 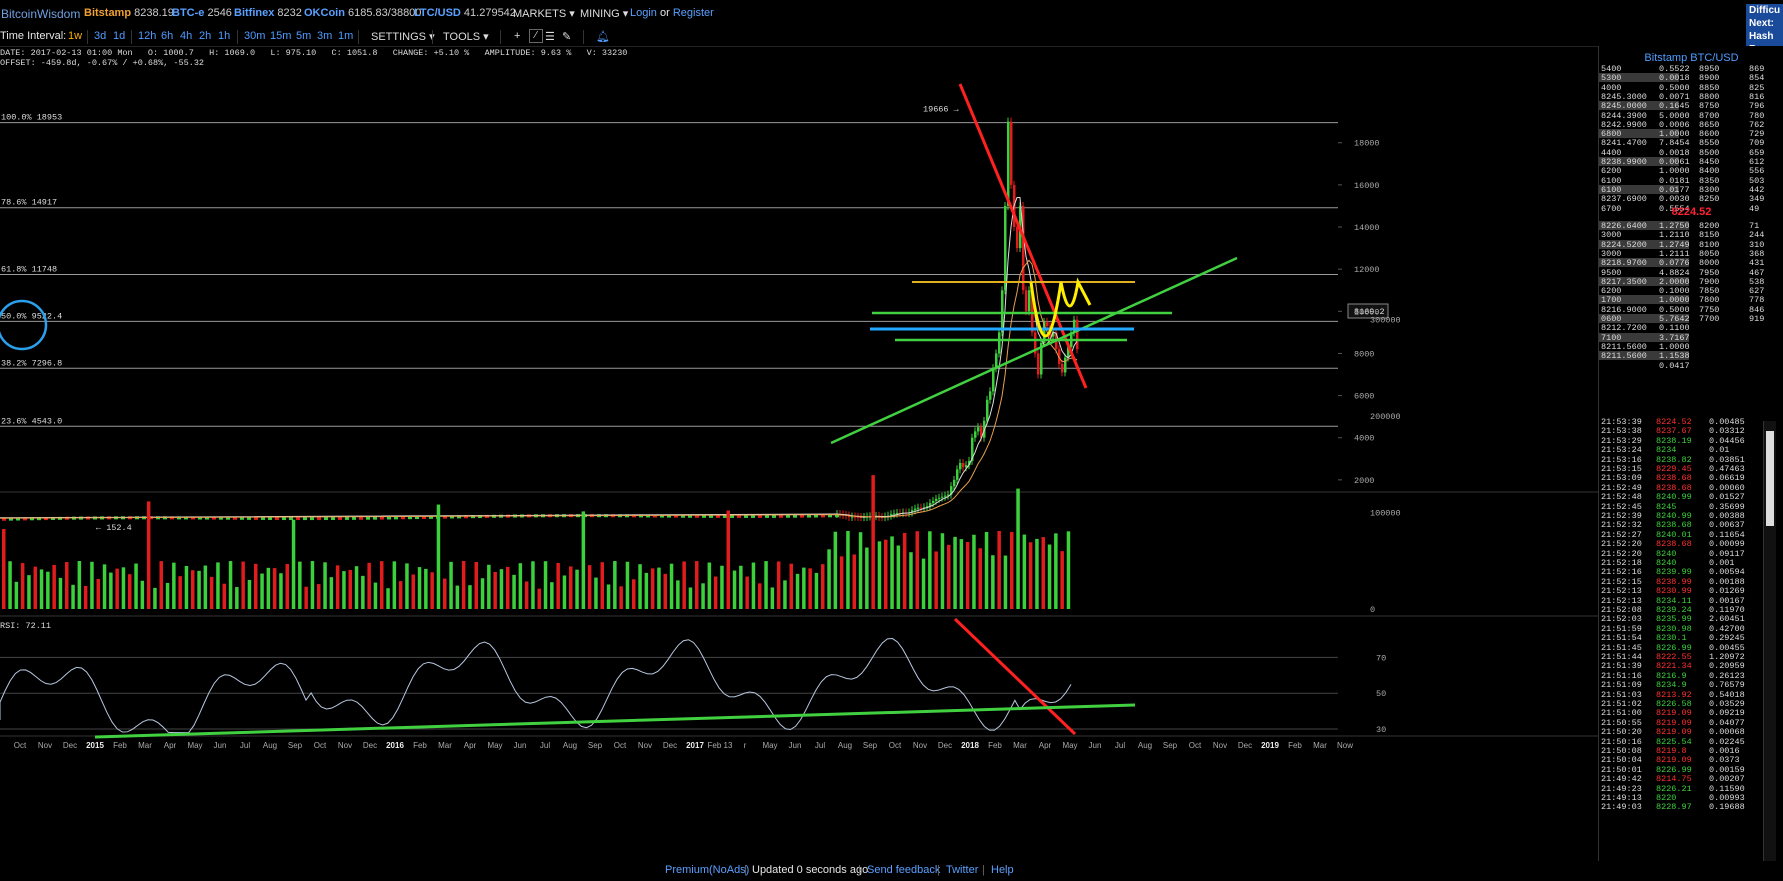 What do you see at coordinates (550, 37) in the screenshot?
I see `hlines-tool-icon: ☰` at bounding box center [550, 37].